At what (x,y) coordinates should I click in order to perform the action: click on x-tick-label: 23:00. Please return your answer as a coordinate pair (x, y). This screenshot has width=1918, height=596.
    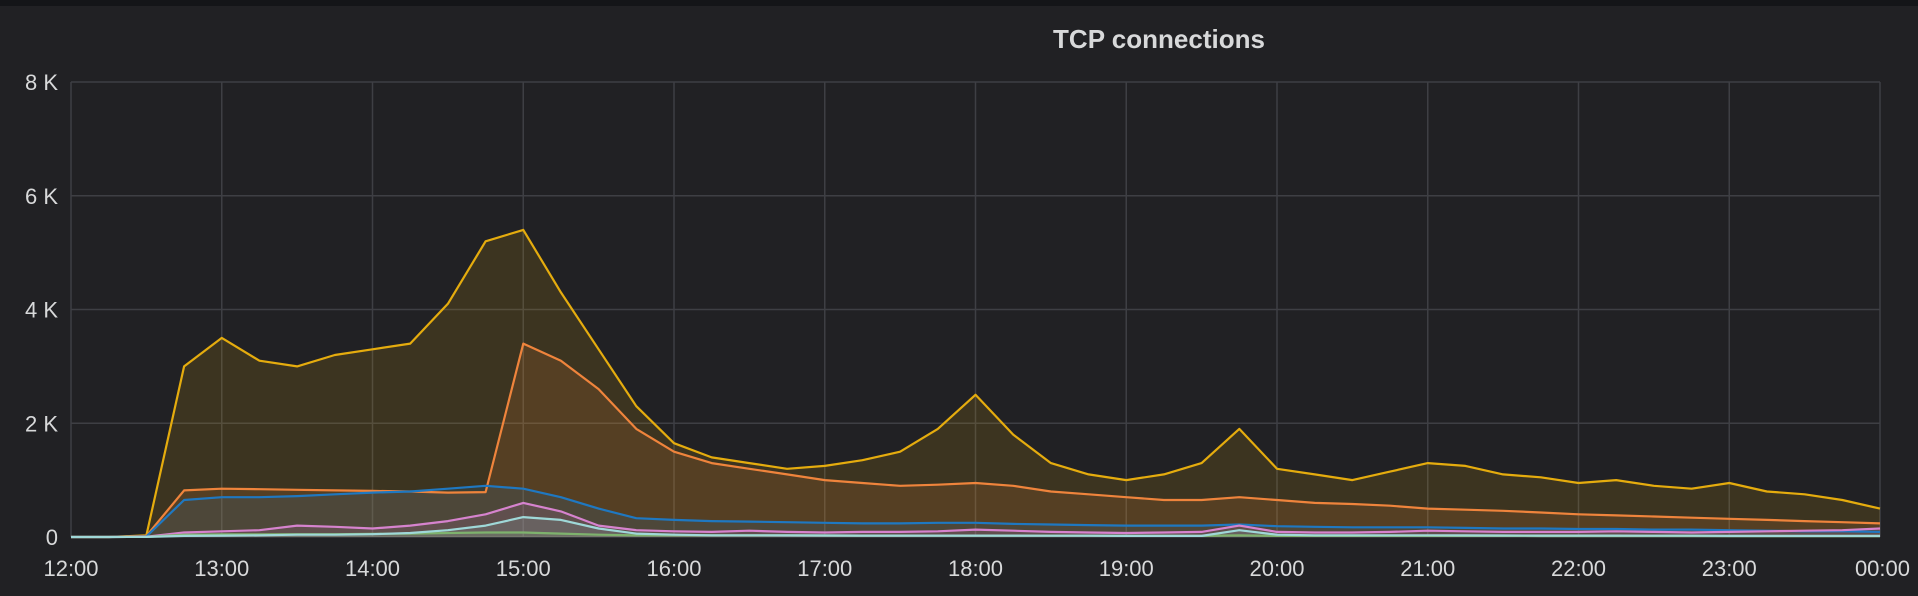
    Looking at the image, I should click on (1729, 568).